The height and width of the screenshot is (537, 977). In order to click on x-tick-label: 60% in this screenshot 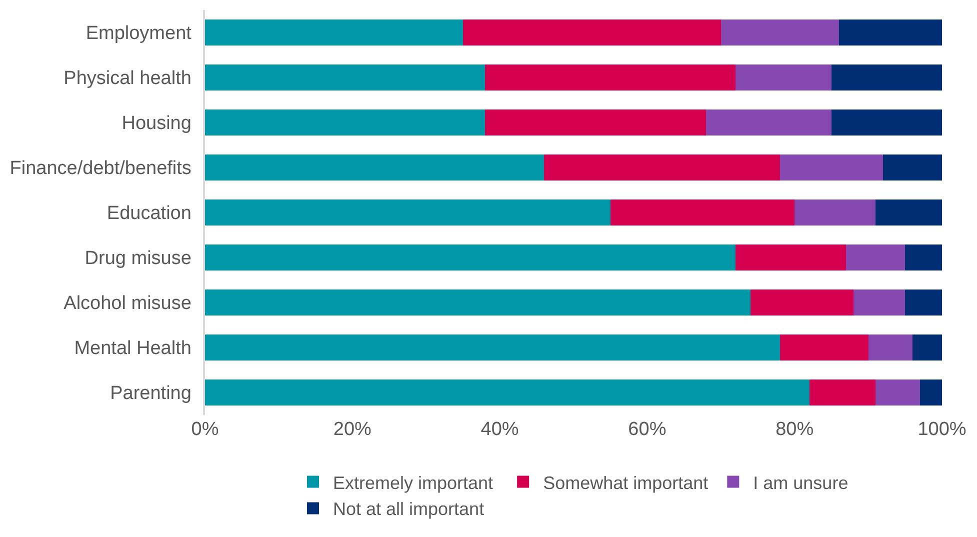, I will do `click(647, 429)`.